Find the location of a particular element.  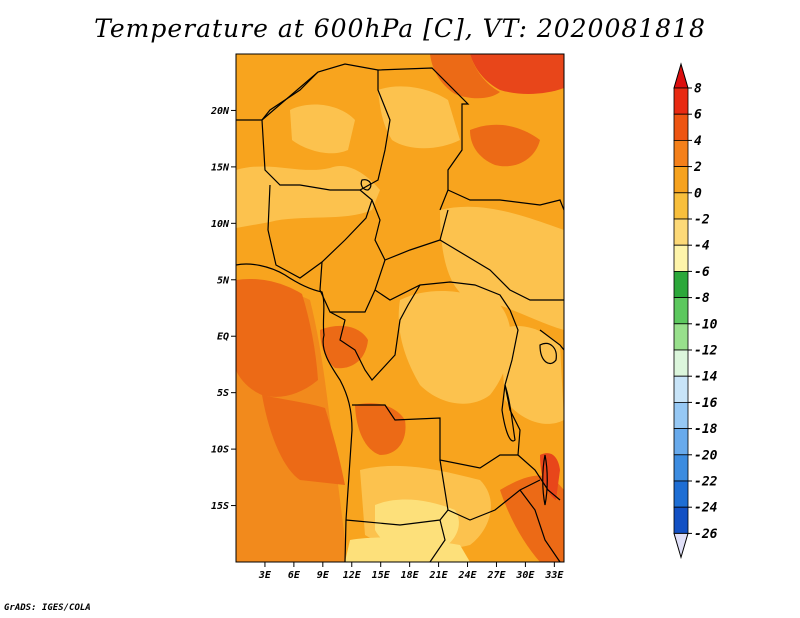

shade-pale-lakes is located at coordinates (532, 374).